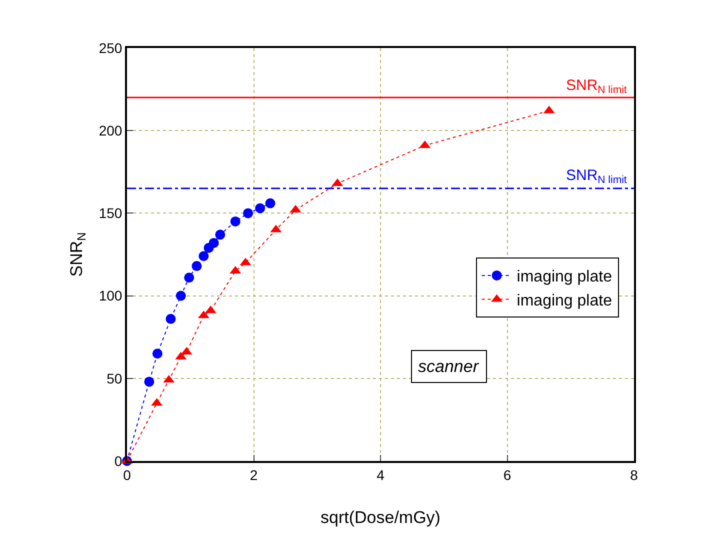 The image size is (718, 556). What do you see at coordinates (110, 213) in the screenshot?
I see `y-tick-label: 150` at bounding box center [110, 213].